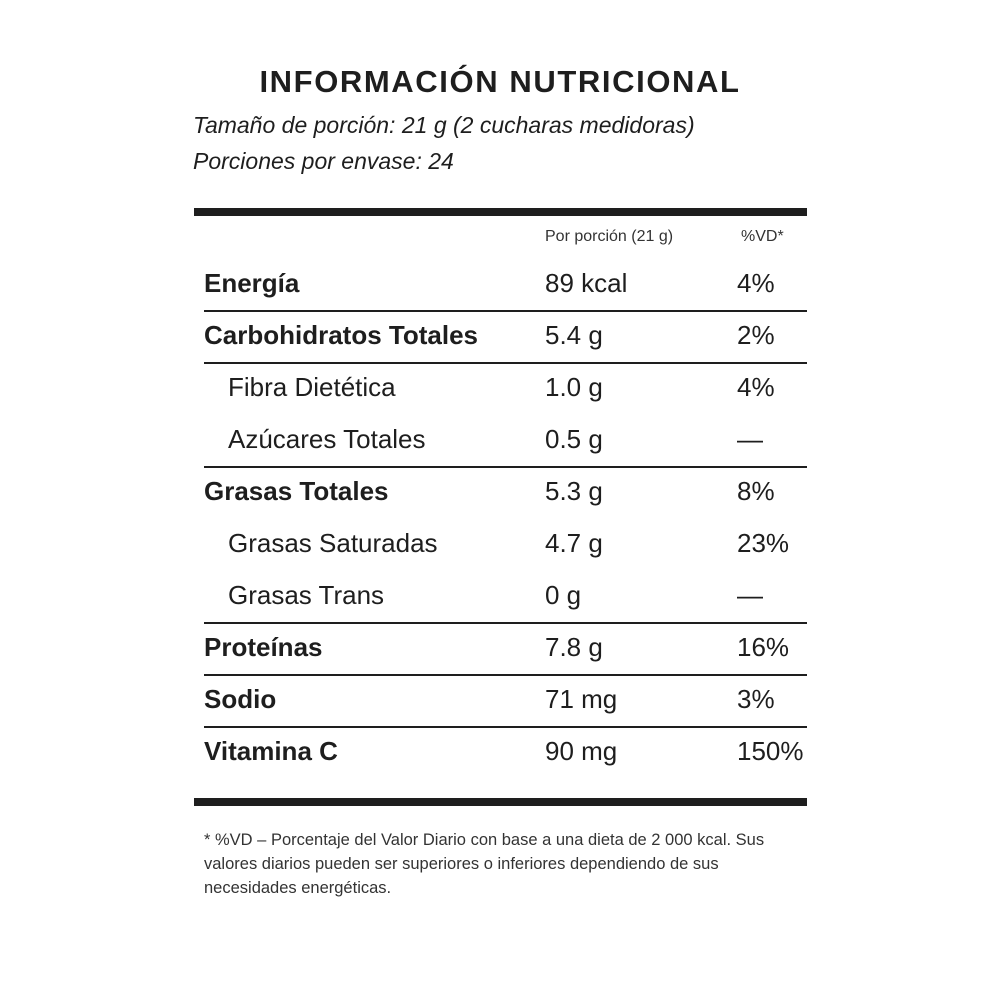 The height and width of the screenshot is (1000, 1000). What do you see at coordinates (306, 595) in the screenshot?
I see `nutrient-name: Grasas Trans` at bounding box center [306, 595].